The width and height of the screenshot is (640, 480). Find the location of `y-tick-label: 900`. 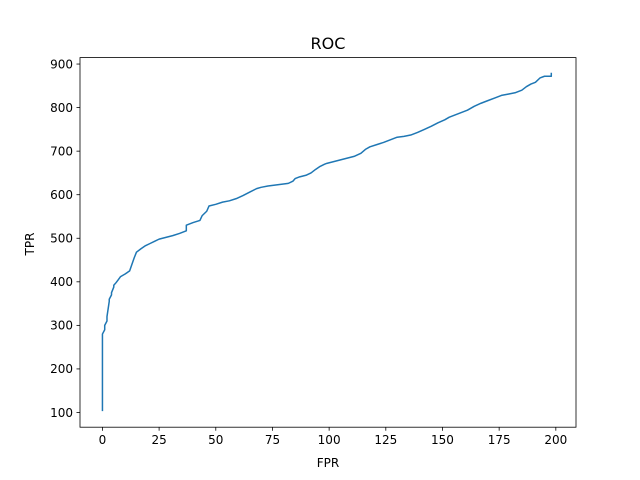

y-tick-label: 900 is located at coordinates (61, 64).